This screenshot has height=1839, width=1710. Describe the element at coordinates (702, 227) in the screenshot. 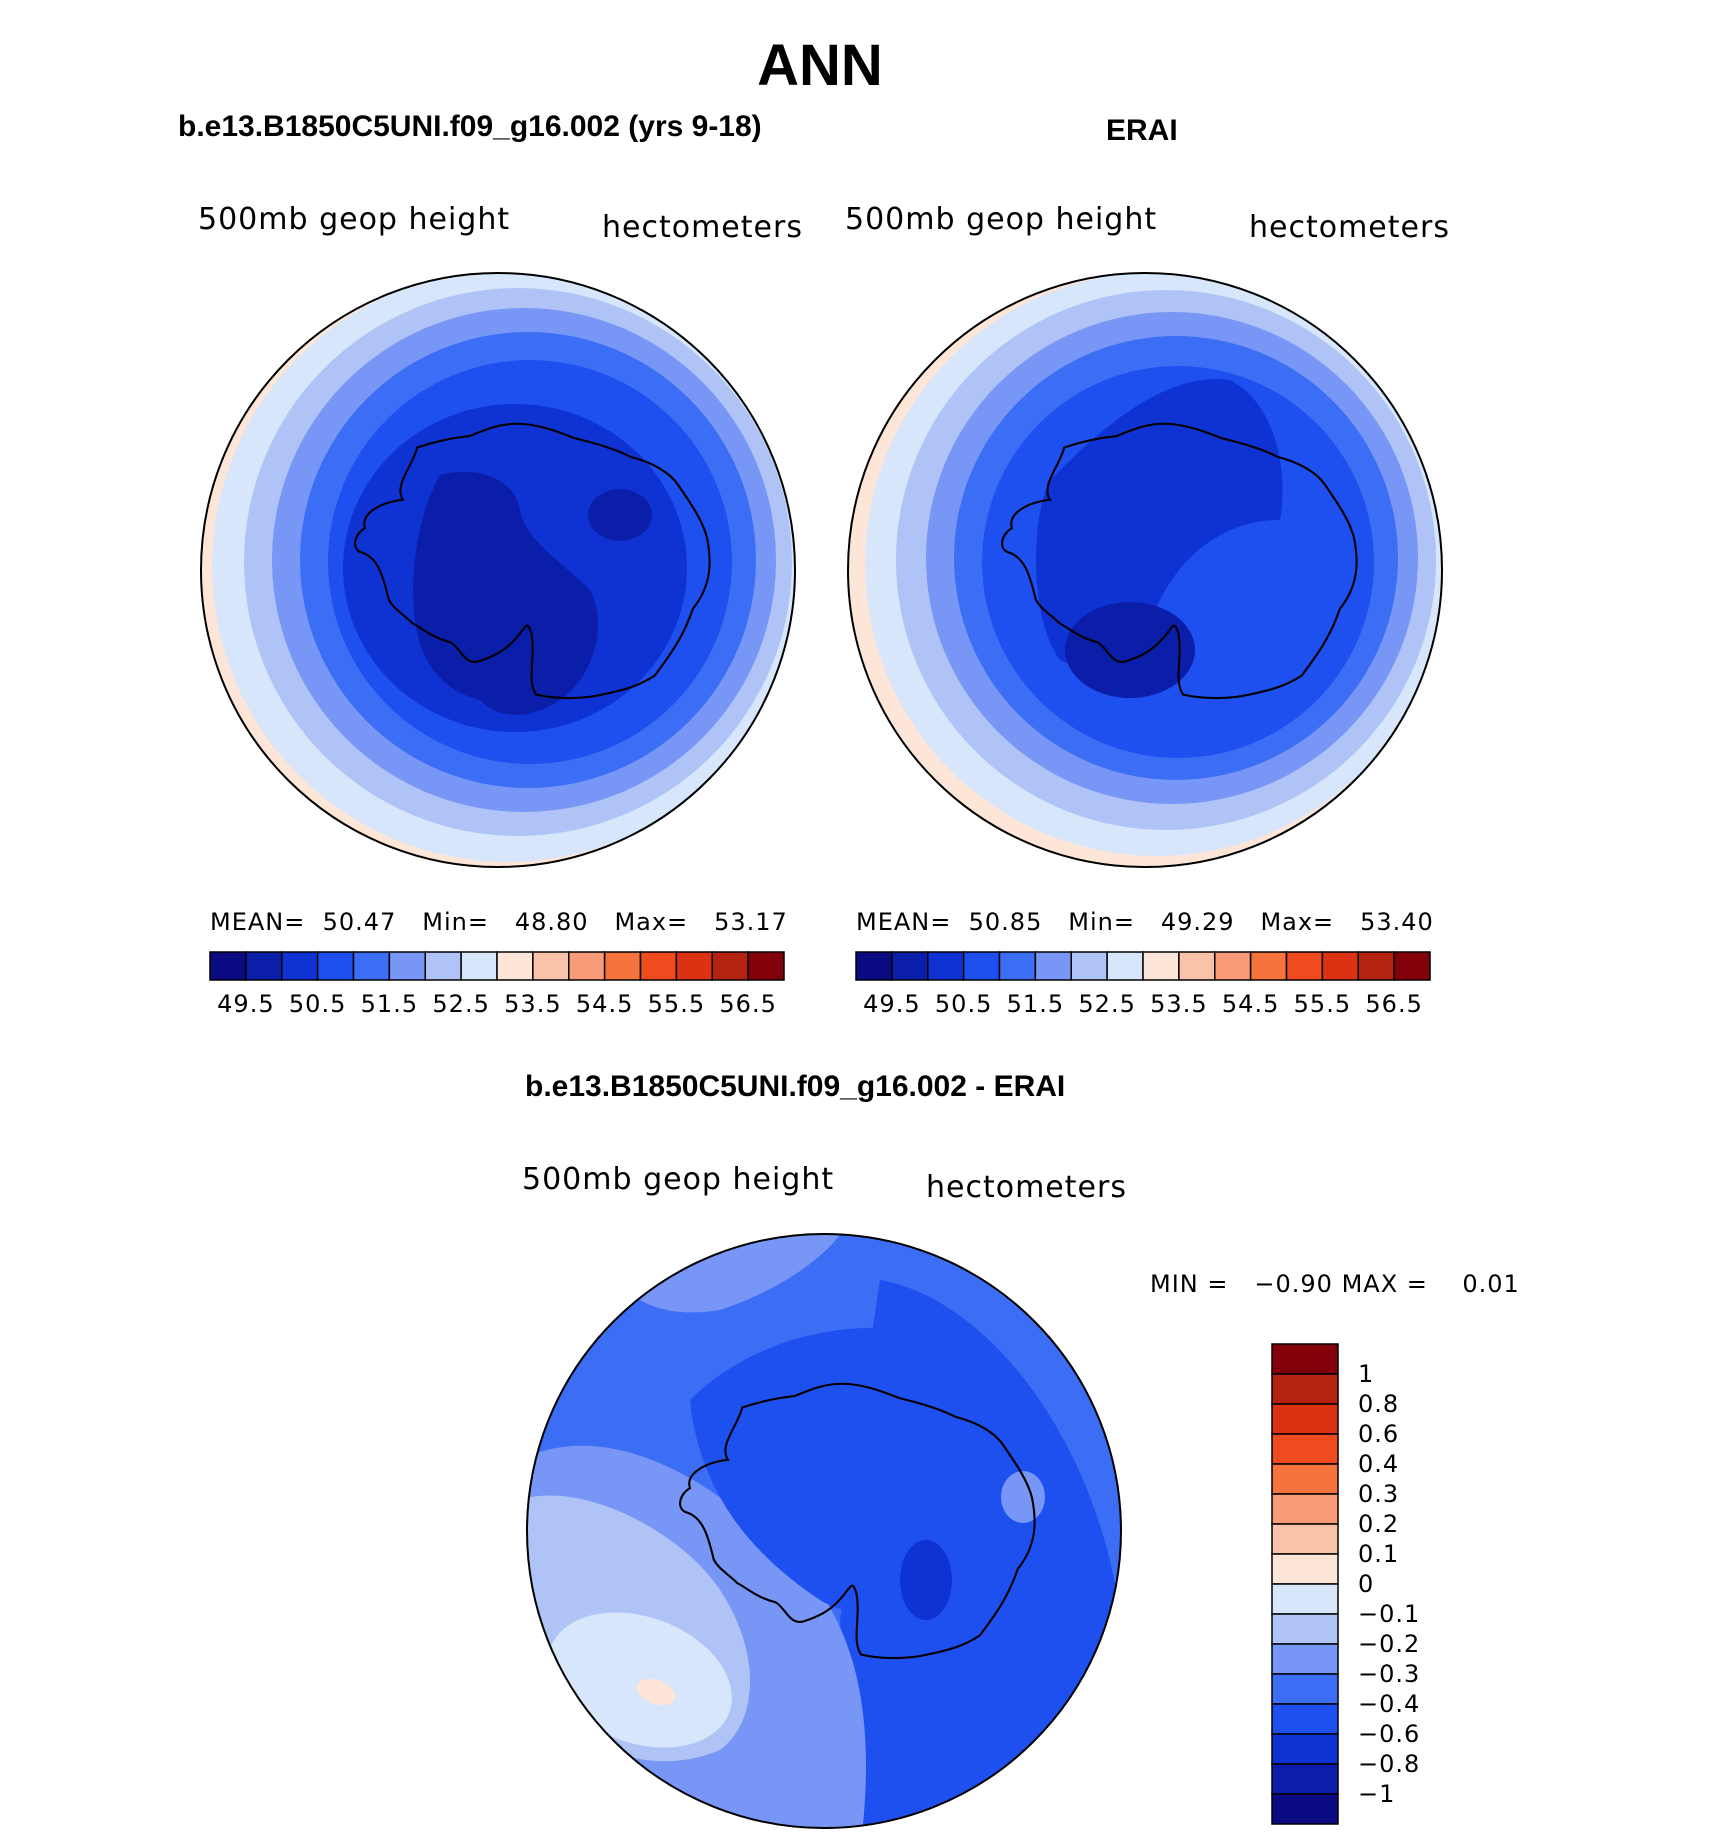

I see `panel1-units-label: hectometers` at that location.